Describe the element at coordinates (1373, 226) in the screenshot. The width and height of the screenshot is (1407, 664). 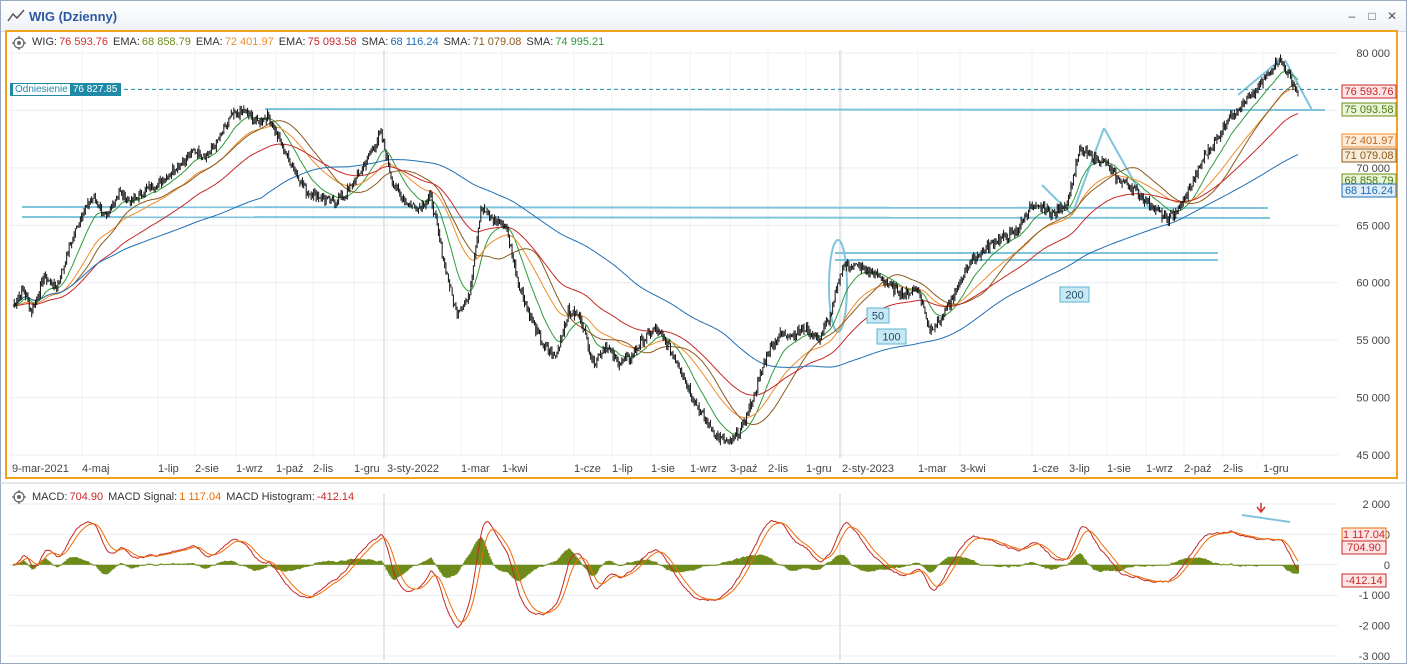
I see `y-tick-label: 65 000` at that location.